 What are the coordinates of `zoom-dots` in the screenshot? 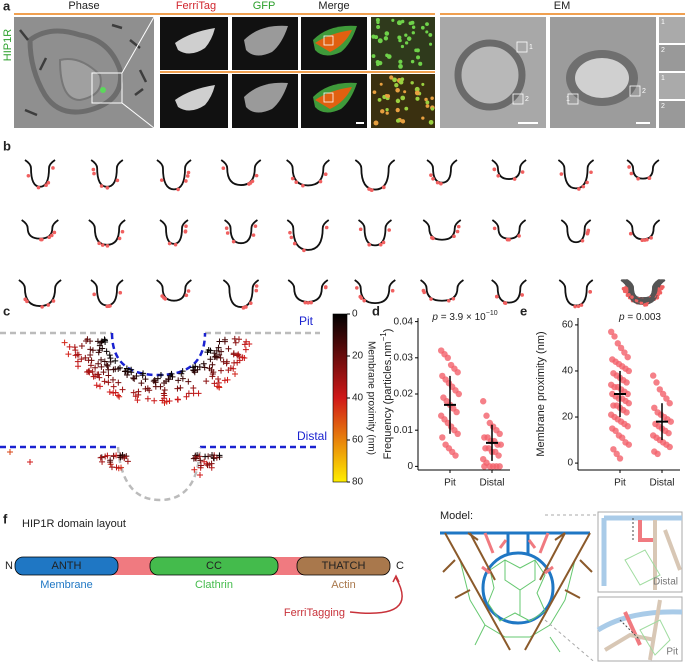 It's located at (403, 71).